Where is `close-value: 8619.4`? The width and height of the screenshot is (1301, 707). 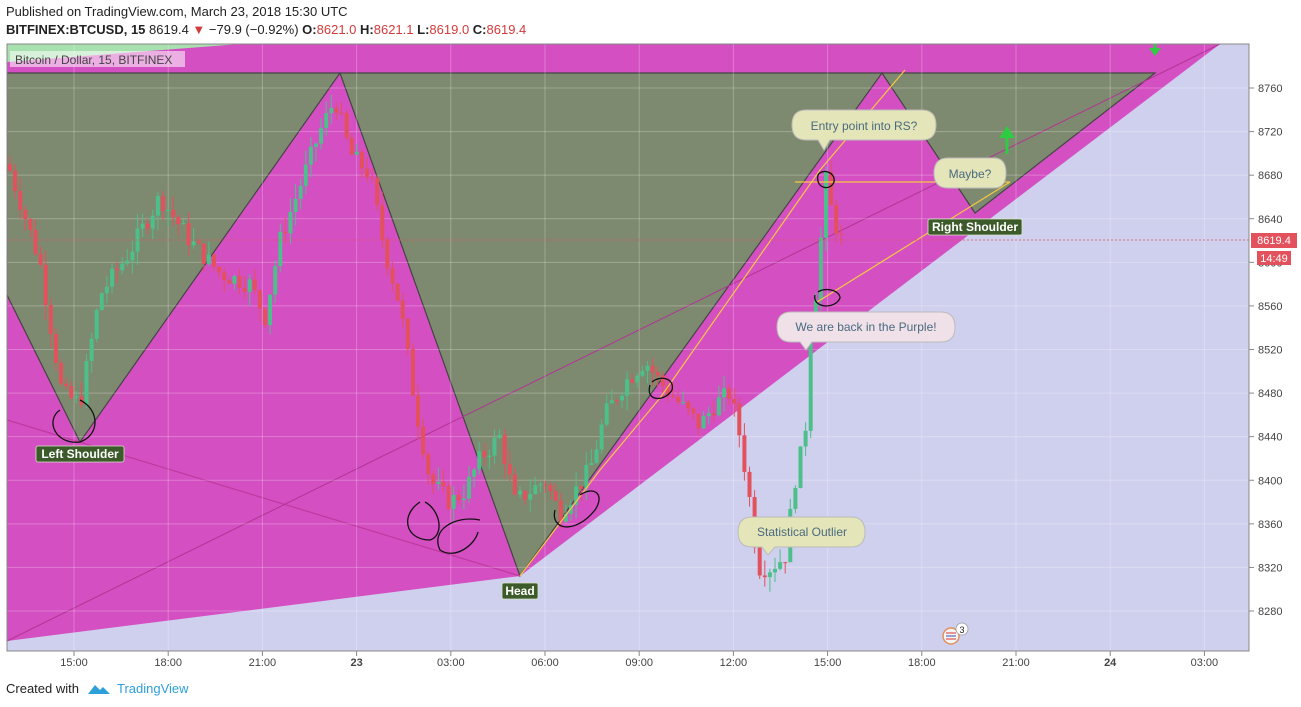
close-value: 8619.4 is located at coordinates (506, 29).